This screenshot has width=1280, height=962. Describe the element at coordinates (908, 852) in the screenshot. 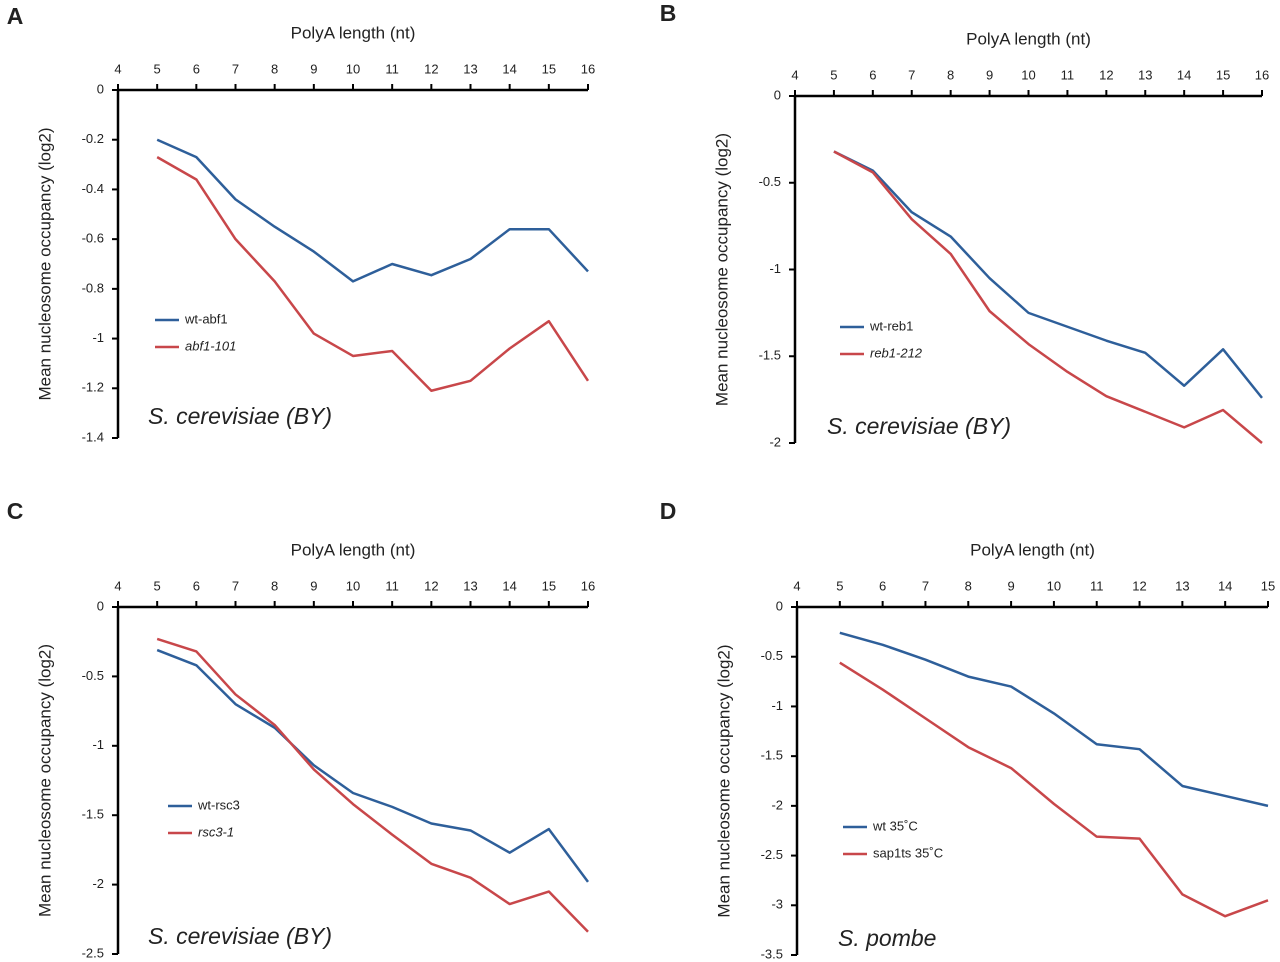

I see `legend-label: sap1ts 35˚C` at that location.